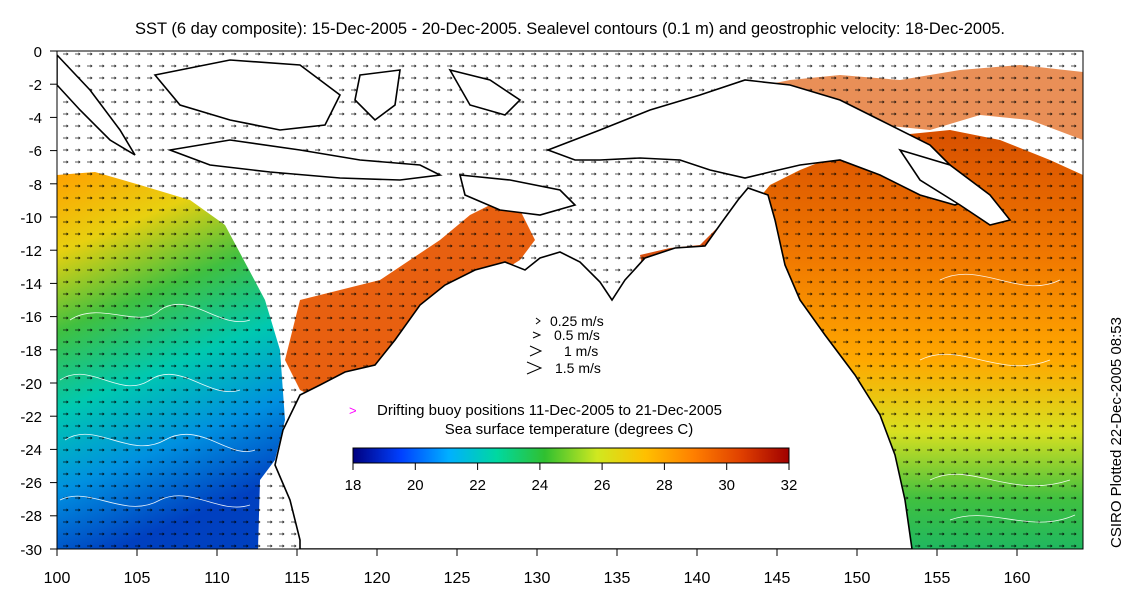  Describe the element at coordinates (664, 485) in the screenshot. I see `colorbar-tick-label: 28` at that location.